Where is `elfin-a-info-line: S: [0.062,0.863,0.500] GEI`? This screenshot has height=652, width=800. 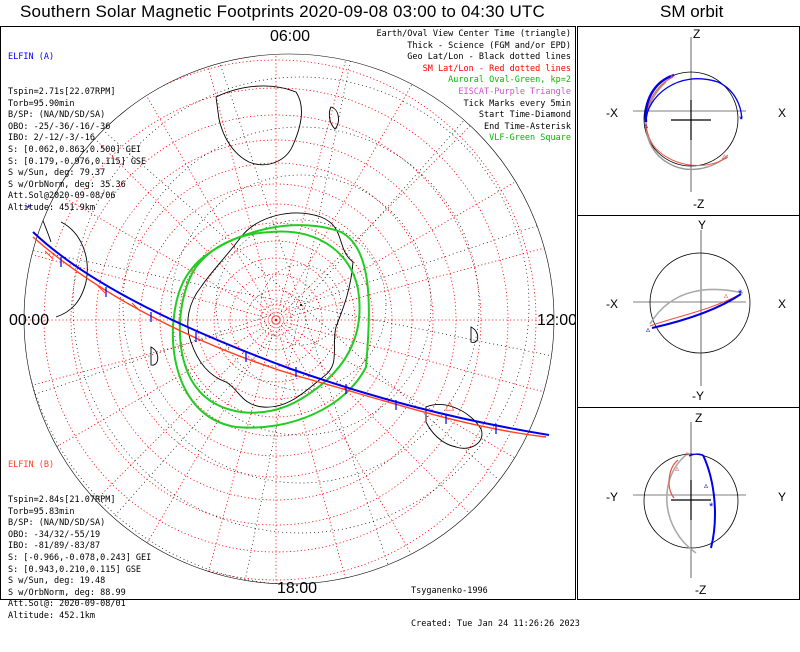
elfin-a-info-line: S: [0.062,0.863,0.500] GEI is located at coordinates (75, 149).